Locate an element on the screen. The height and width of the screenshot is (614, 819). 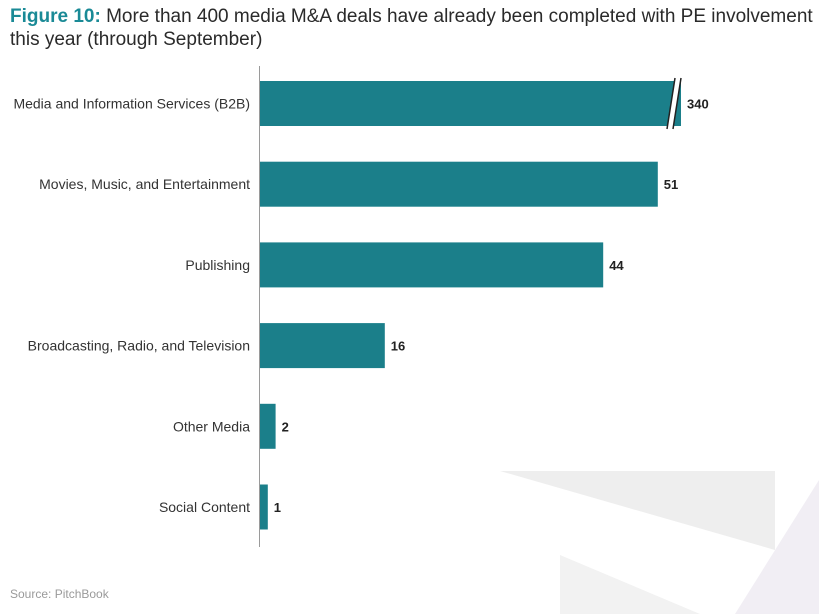
break-line-right is located at coordinates (677, 103).